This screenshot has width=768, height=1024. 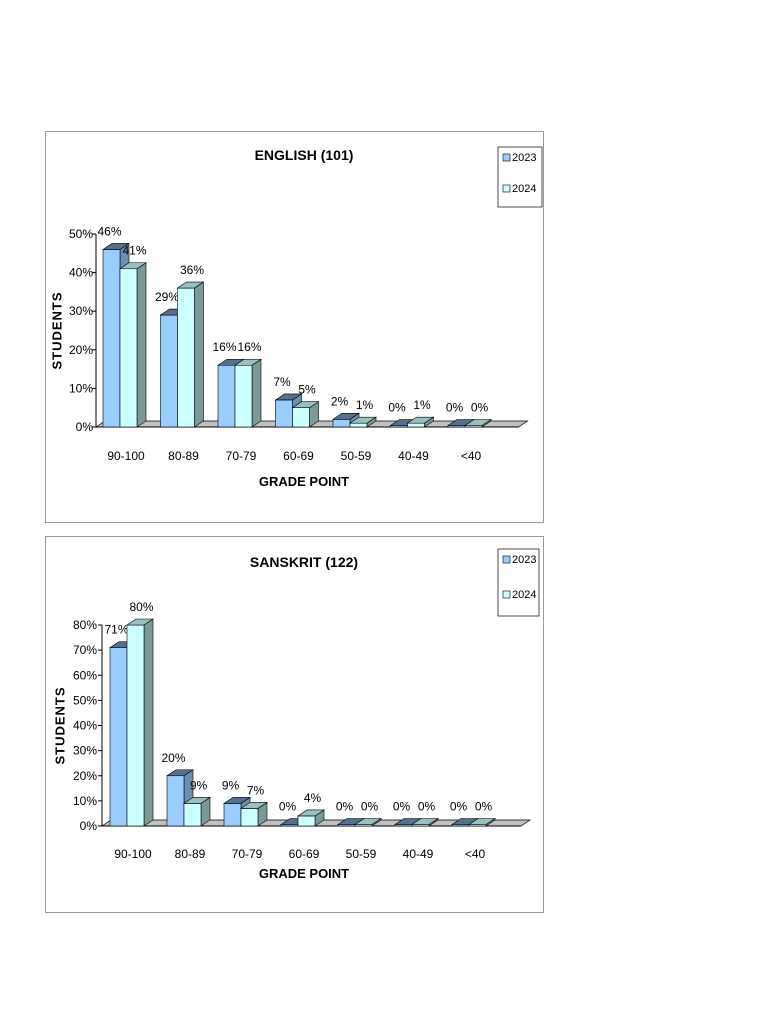 I want to click on y-tick-label: 70%, so click(x=85, y=650).